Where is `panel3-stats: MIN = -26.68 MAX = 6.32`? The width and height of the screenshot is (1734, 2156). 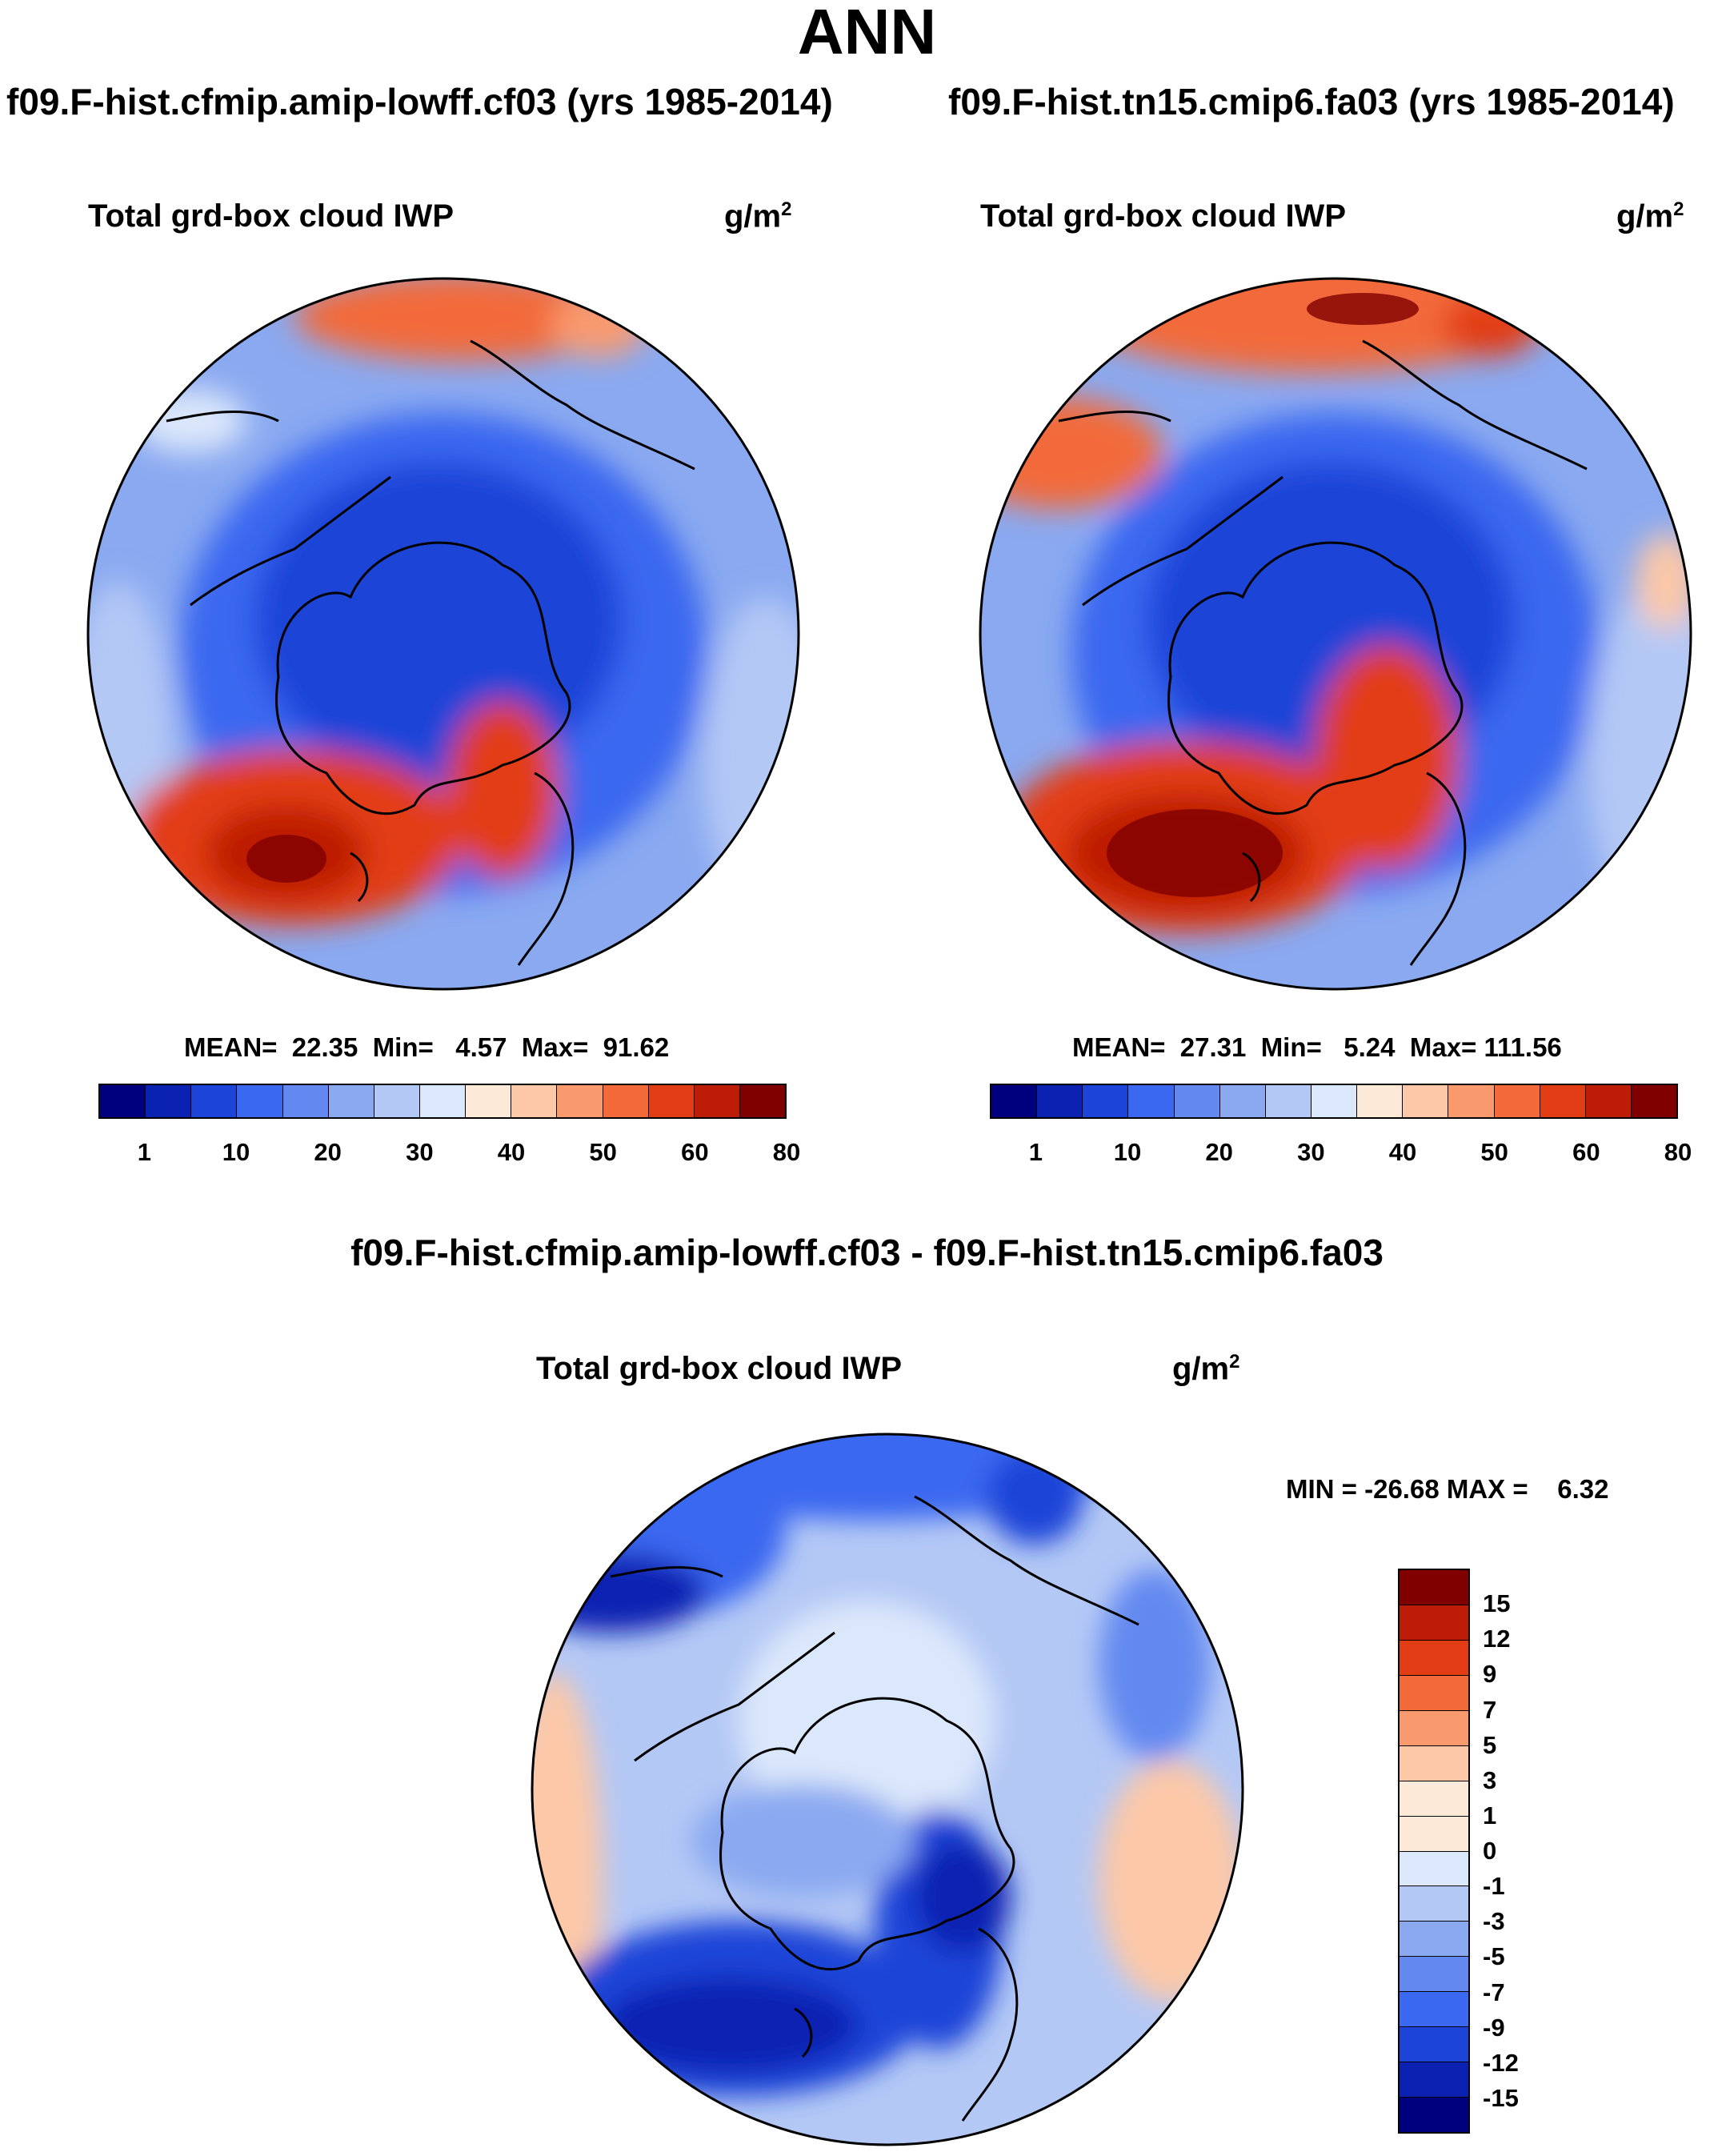
panel3-stats: MIN = -26.68 MAX = 6.32 is located at coordinates (1447, 1489).